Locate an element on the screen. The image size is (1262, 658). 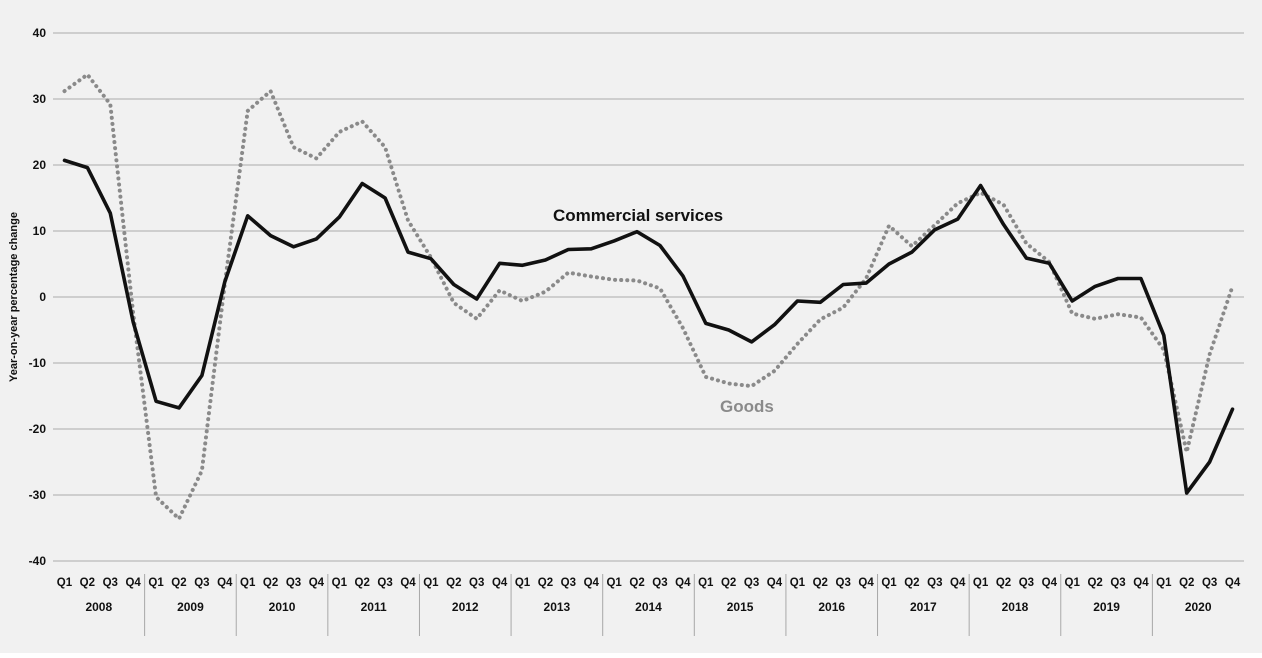
y-tick-label: -30 is located at coordinates (38, 495).